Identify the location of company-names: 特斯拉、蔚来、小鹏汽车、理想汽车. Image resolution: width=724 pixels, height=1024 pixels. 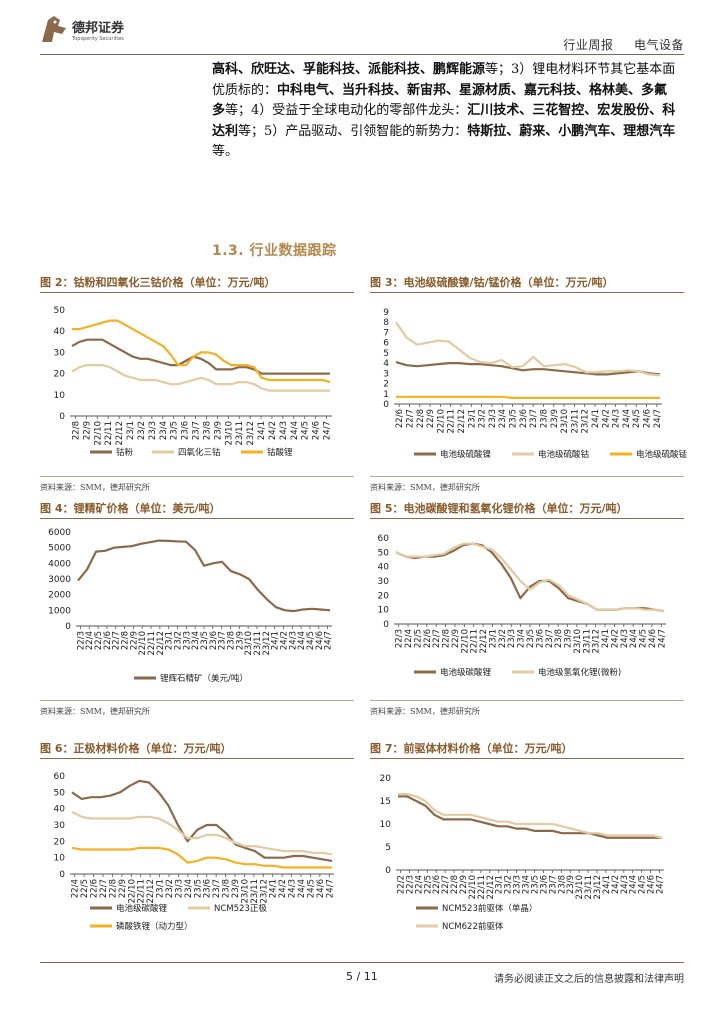
(571, 131).